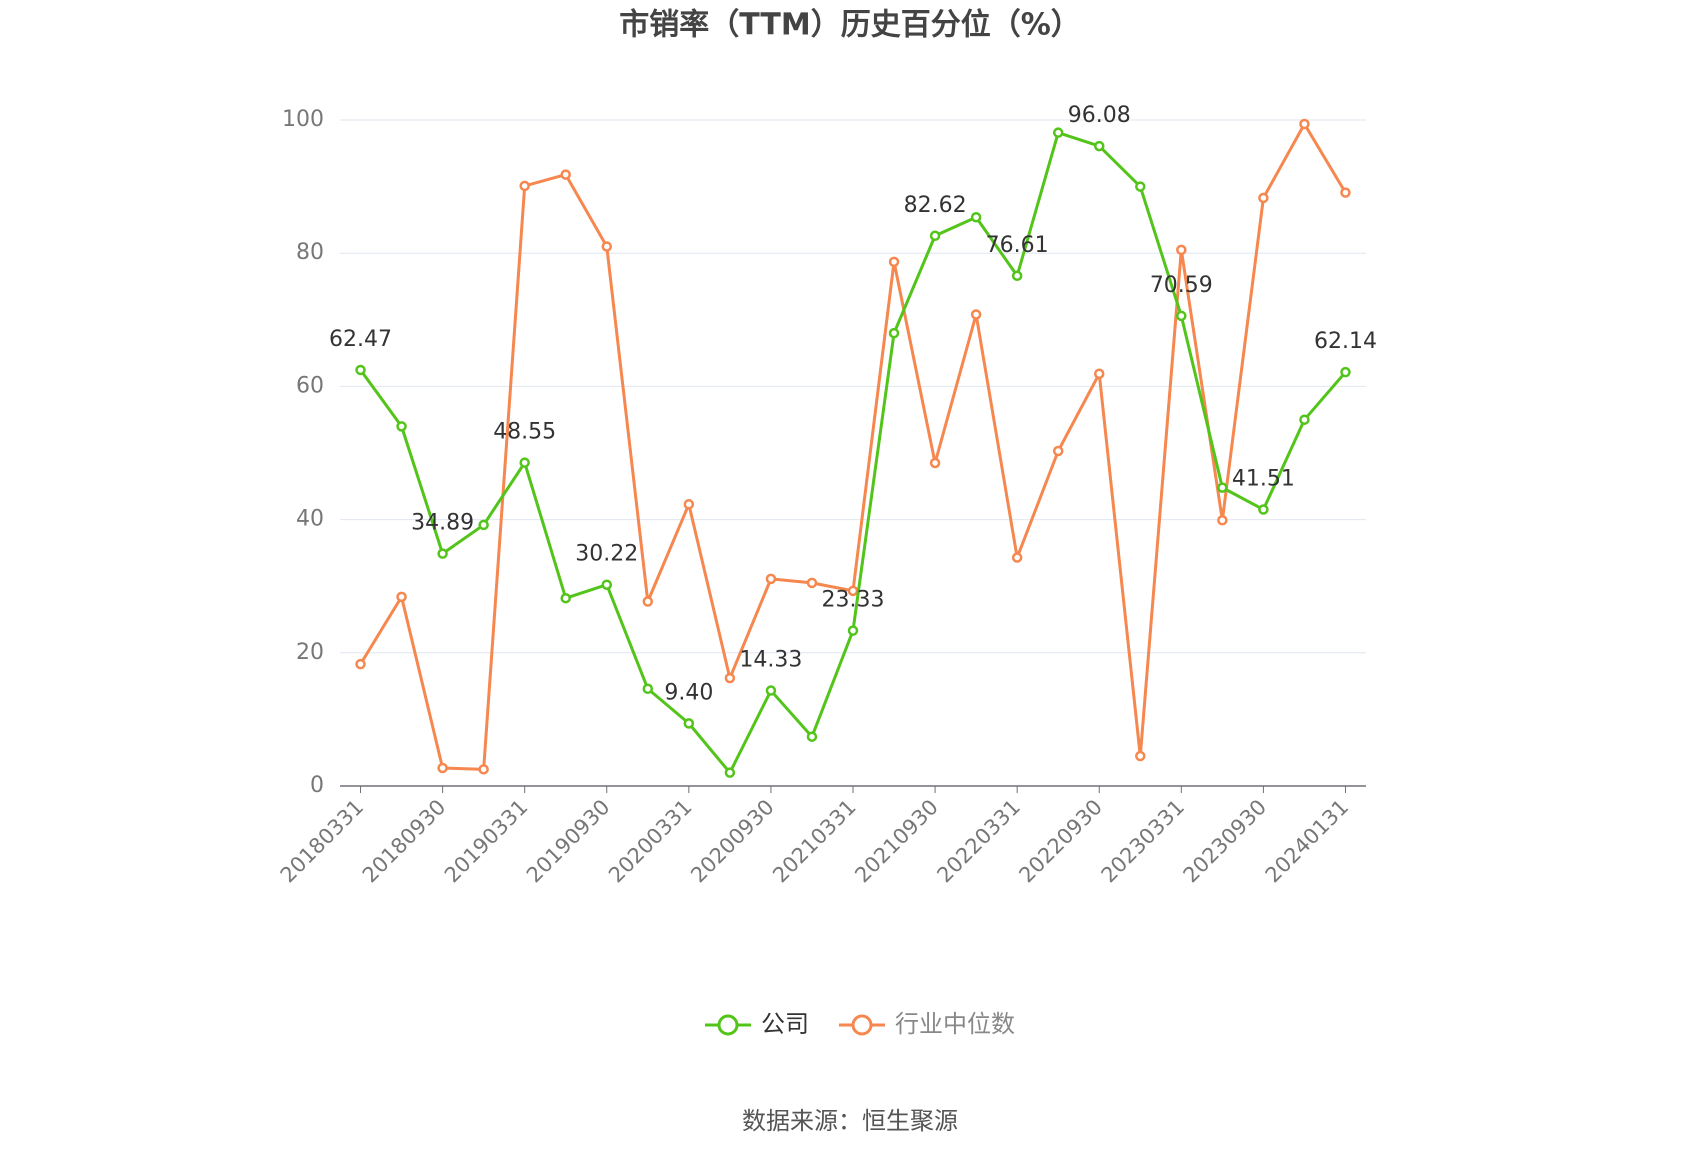 The height and width of the screenshot is (1150, 1700). I want to click on x-tick-label: 20230930, so click(1225, 841).